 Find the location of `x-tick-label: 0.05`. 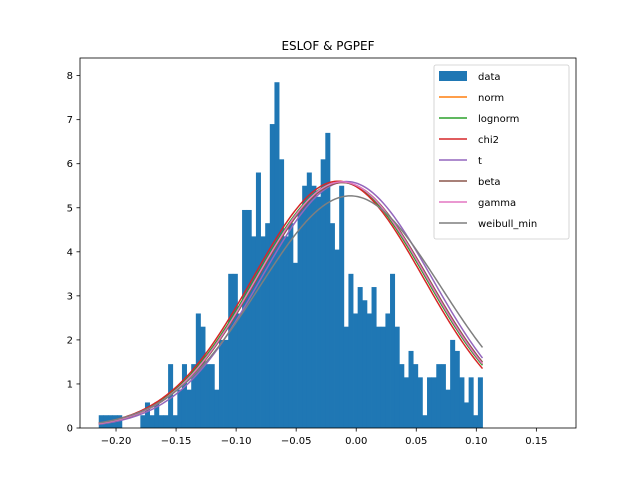

x-tick-label: 0.05 is located at coordinates (416, 441).